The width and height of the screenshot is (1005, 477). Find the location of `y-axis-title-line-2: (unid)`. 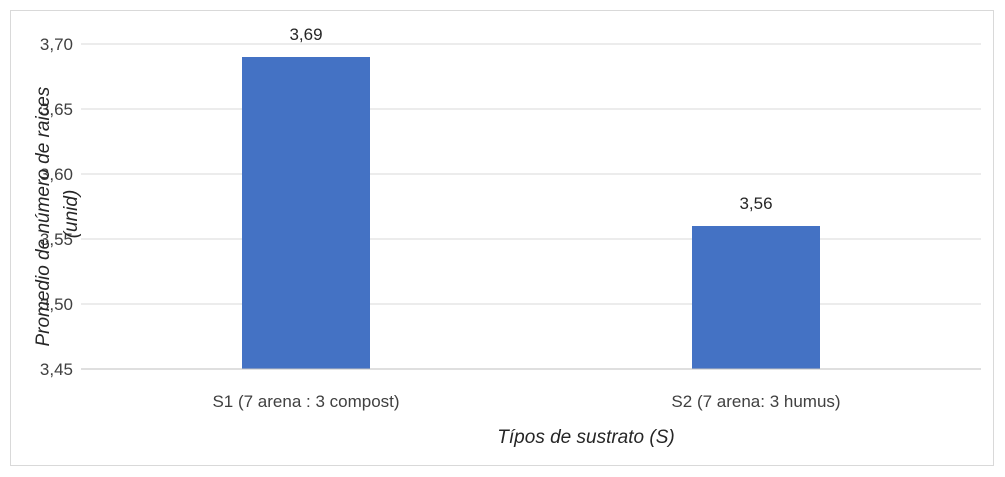

y-axis-title-line-2: (unid) is located at coordinates (71, 214).